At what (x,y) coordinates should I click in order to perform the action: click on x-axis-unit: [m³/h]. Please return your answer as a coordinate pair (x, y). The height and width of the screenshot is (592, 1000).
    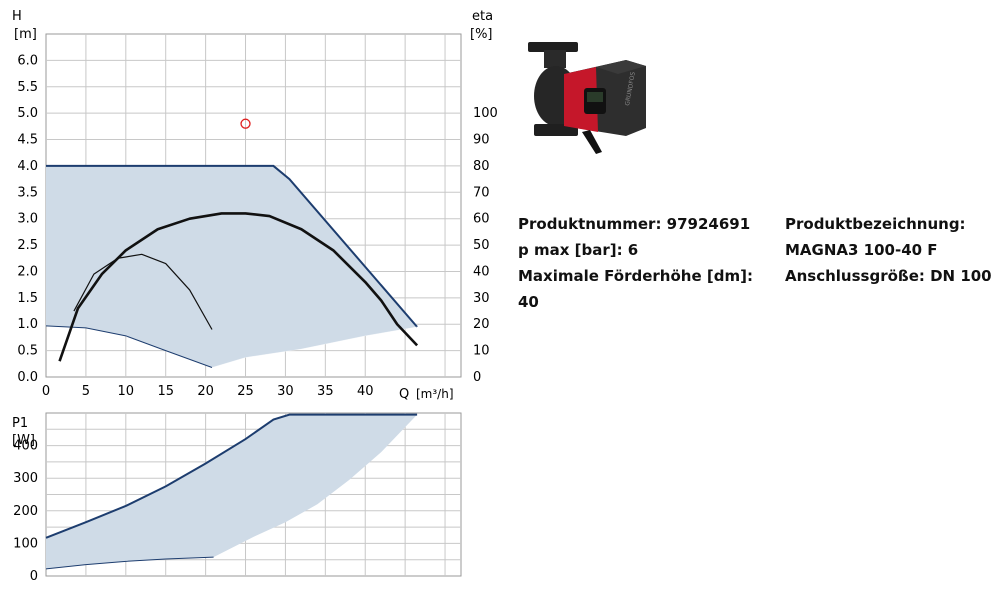
    Looking at the image, I should click on (435, 394).